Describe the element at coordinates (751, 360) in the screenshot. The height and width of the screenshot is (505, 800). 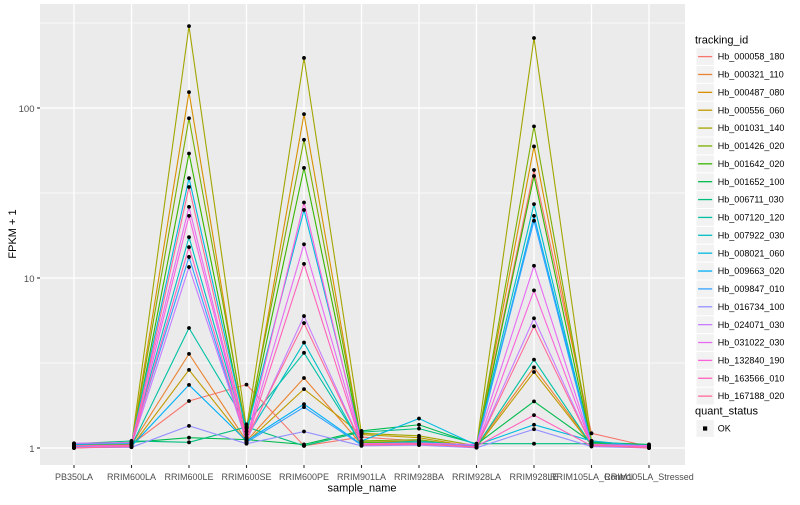
I see `svg-text: Hb_132840_190` at that location.